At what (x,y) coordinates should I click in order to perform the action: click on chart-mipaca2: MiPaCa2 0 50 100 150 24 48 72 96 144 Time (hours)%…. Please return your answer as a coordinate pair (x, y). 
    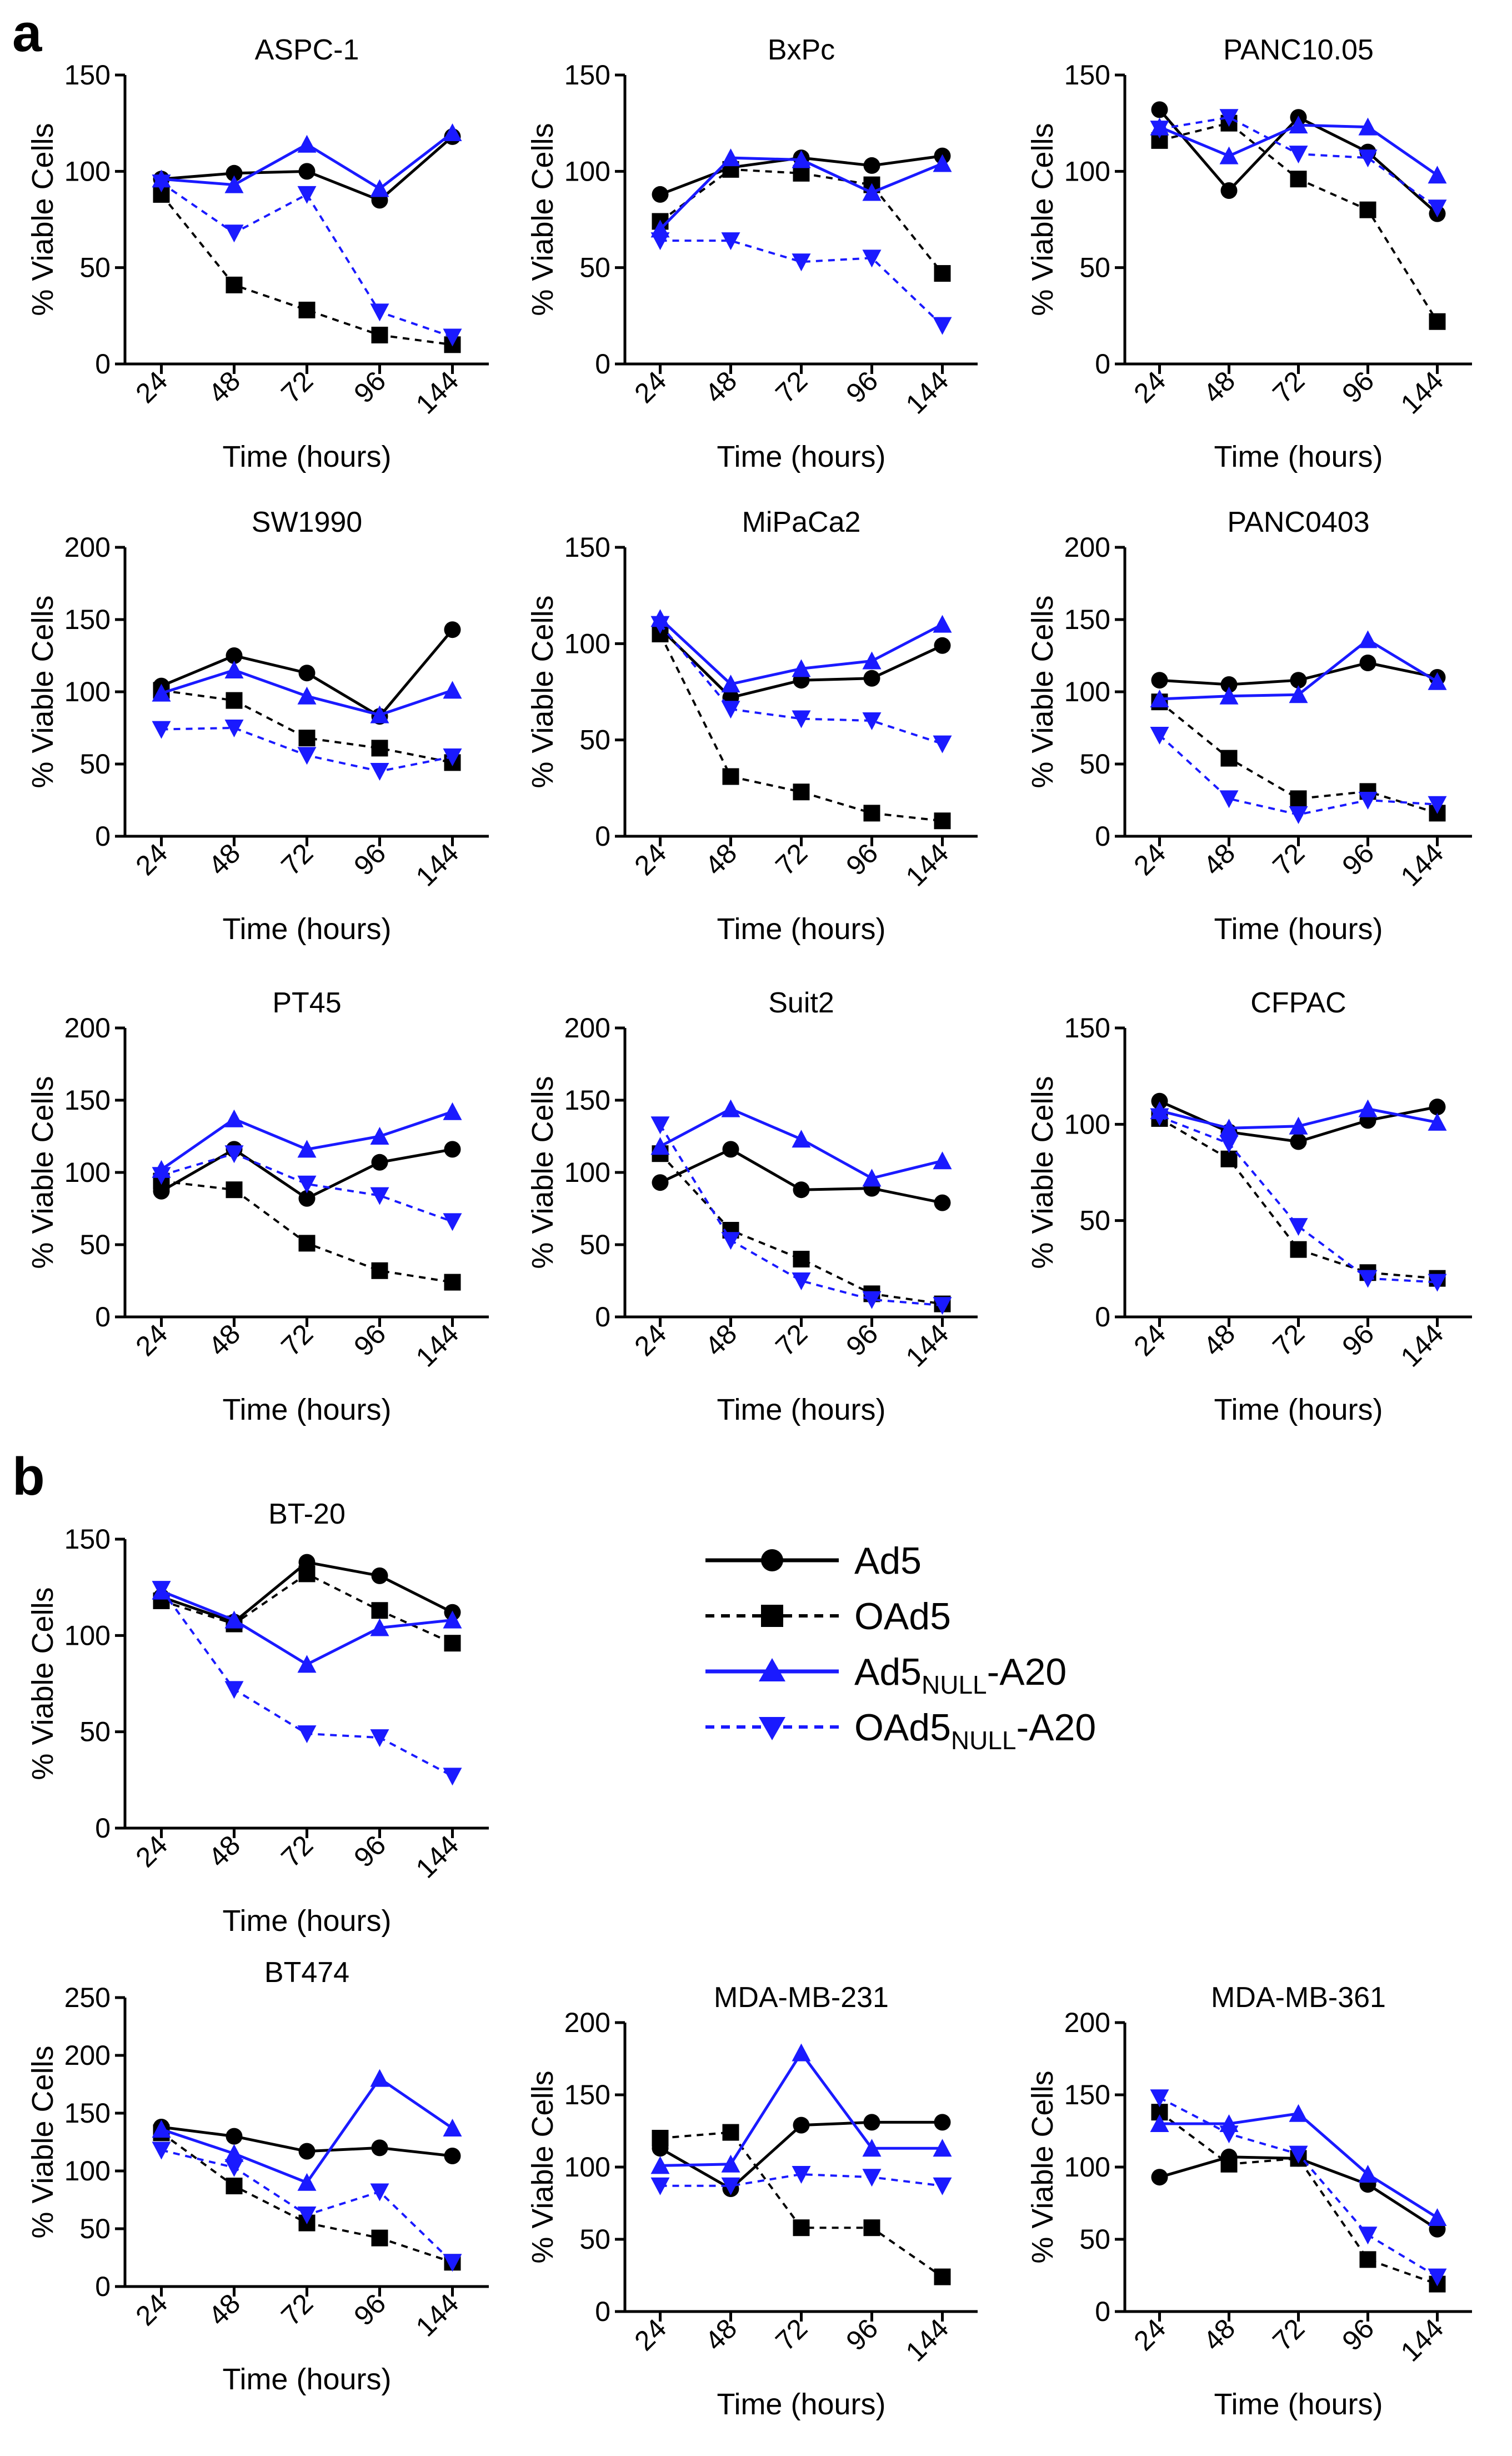
    Looking at the image, I should click on (752, 726).